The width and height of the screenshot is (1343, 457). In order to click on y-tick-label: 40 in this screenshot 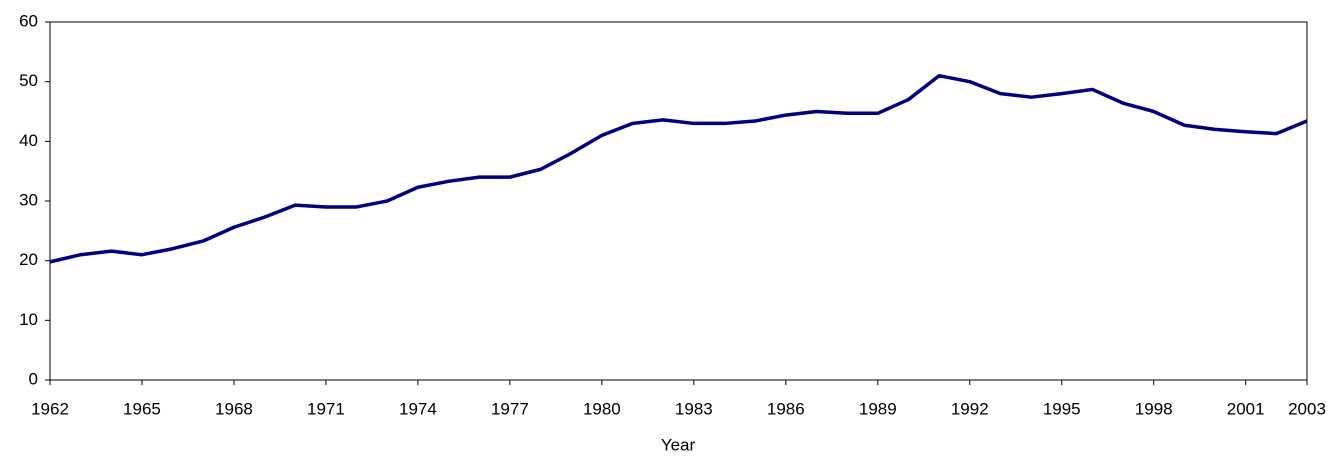, I will do `click(28, 140)`.